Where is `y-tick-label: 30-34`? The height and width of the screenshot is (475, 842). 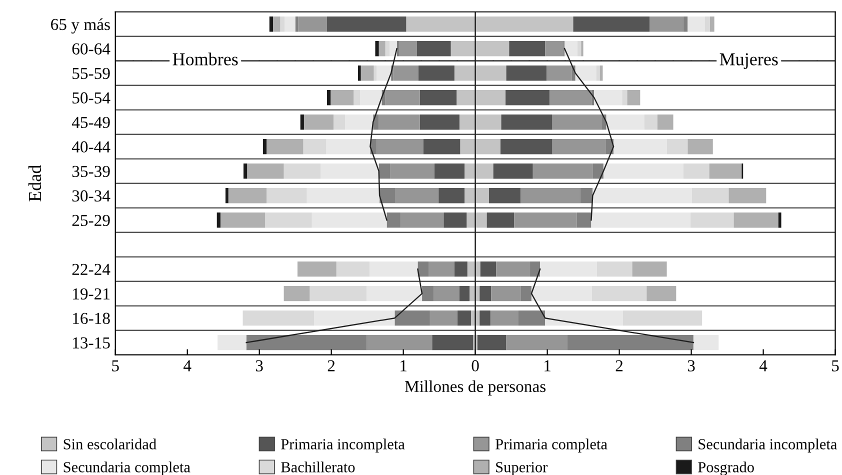 y-tick-label: 30-34 is located at coordinates (91, 196).